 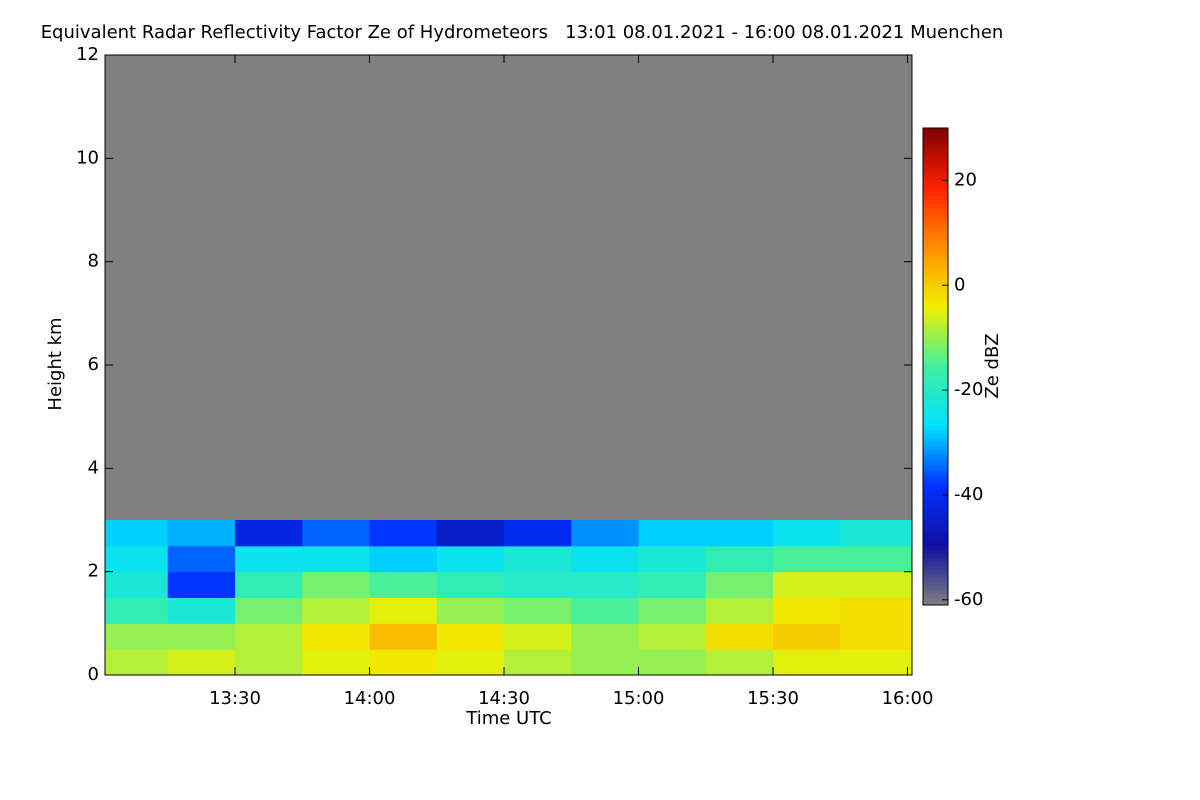 What do you see at coordinates (773, 698) in the screenshot?
I see `x-tick-label: 15:30` at bounding box center [773, 698].